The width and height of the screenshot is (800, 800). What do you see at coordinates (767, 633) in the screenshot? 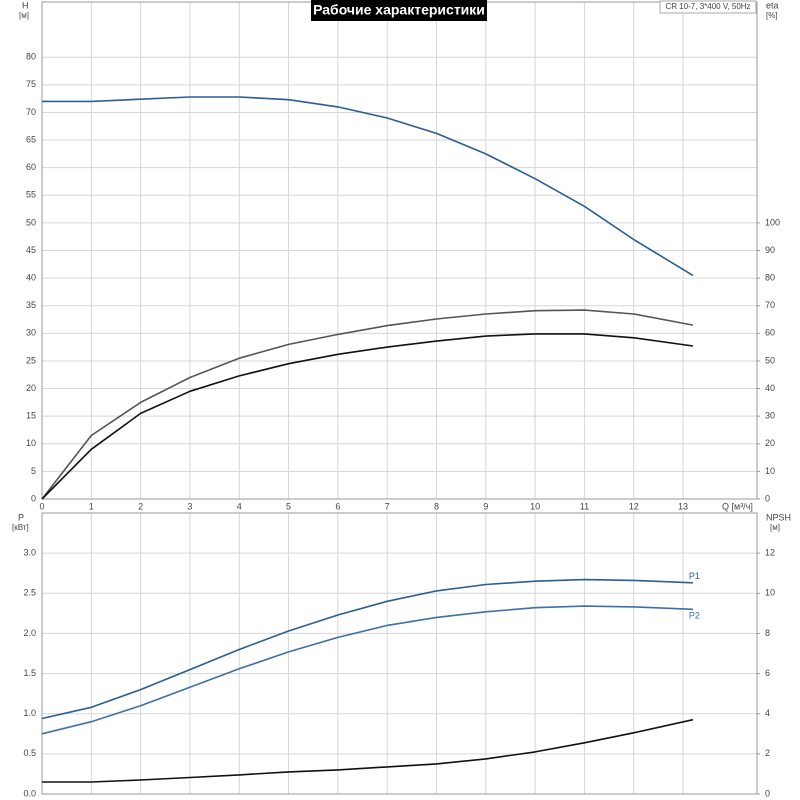
I see `y2-tick-label: 8` at bounding box center [767, 633].